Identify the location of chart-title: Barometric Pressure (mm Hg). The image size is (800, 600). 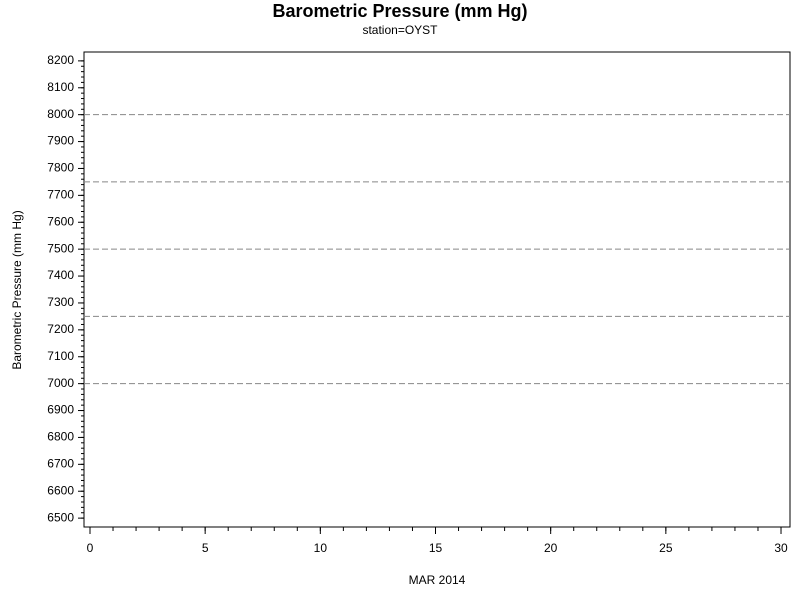
(399, 11).